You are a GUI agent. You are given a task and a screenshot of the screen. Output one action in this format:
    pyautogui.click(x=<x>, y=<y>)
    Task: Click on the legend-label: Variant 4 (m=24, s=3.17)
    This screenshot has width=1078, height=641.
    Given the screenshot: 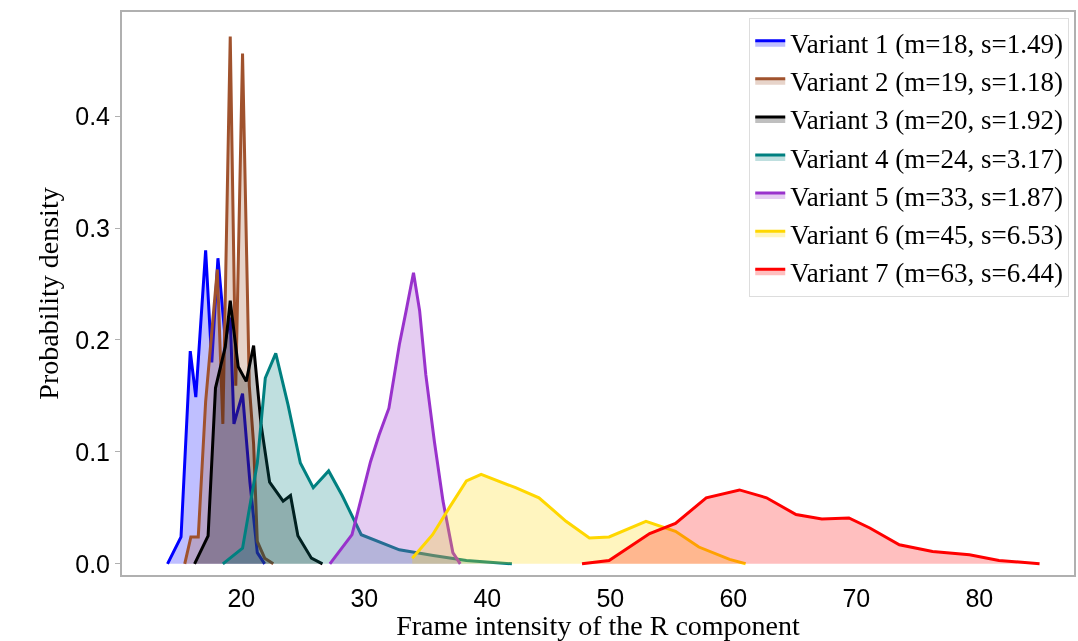 What is the action you would take?
    pyautogui.click(x=926, y=158)
    